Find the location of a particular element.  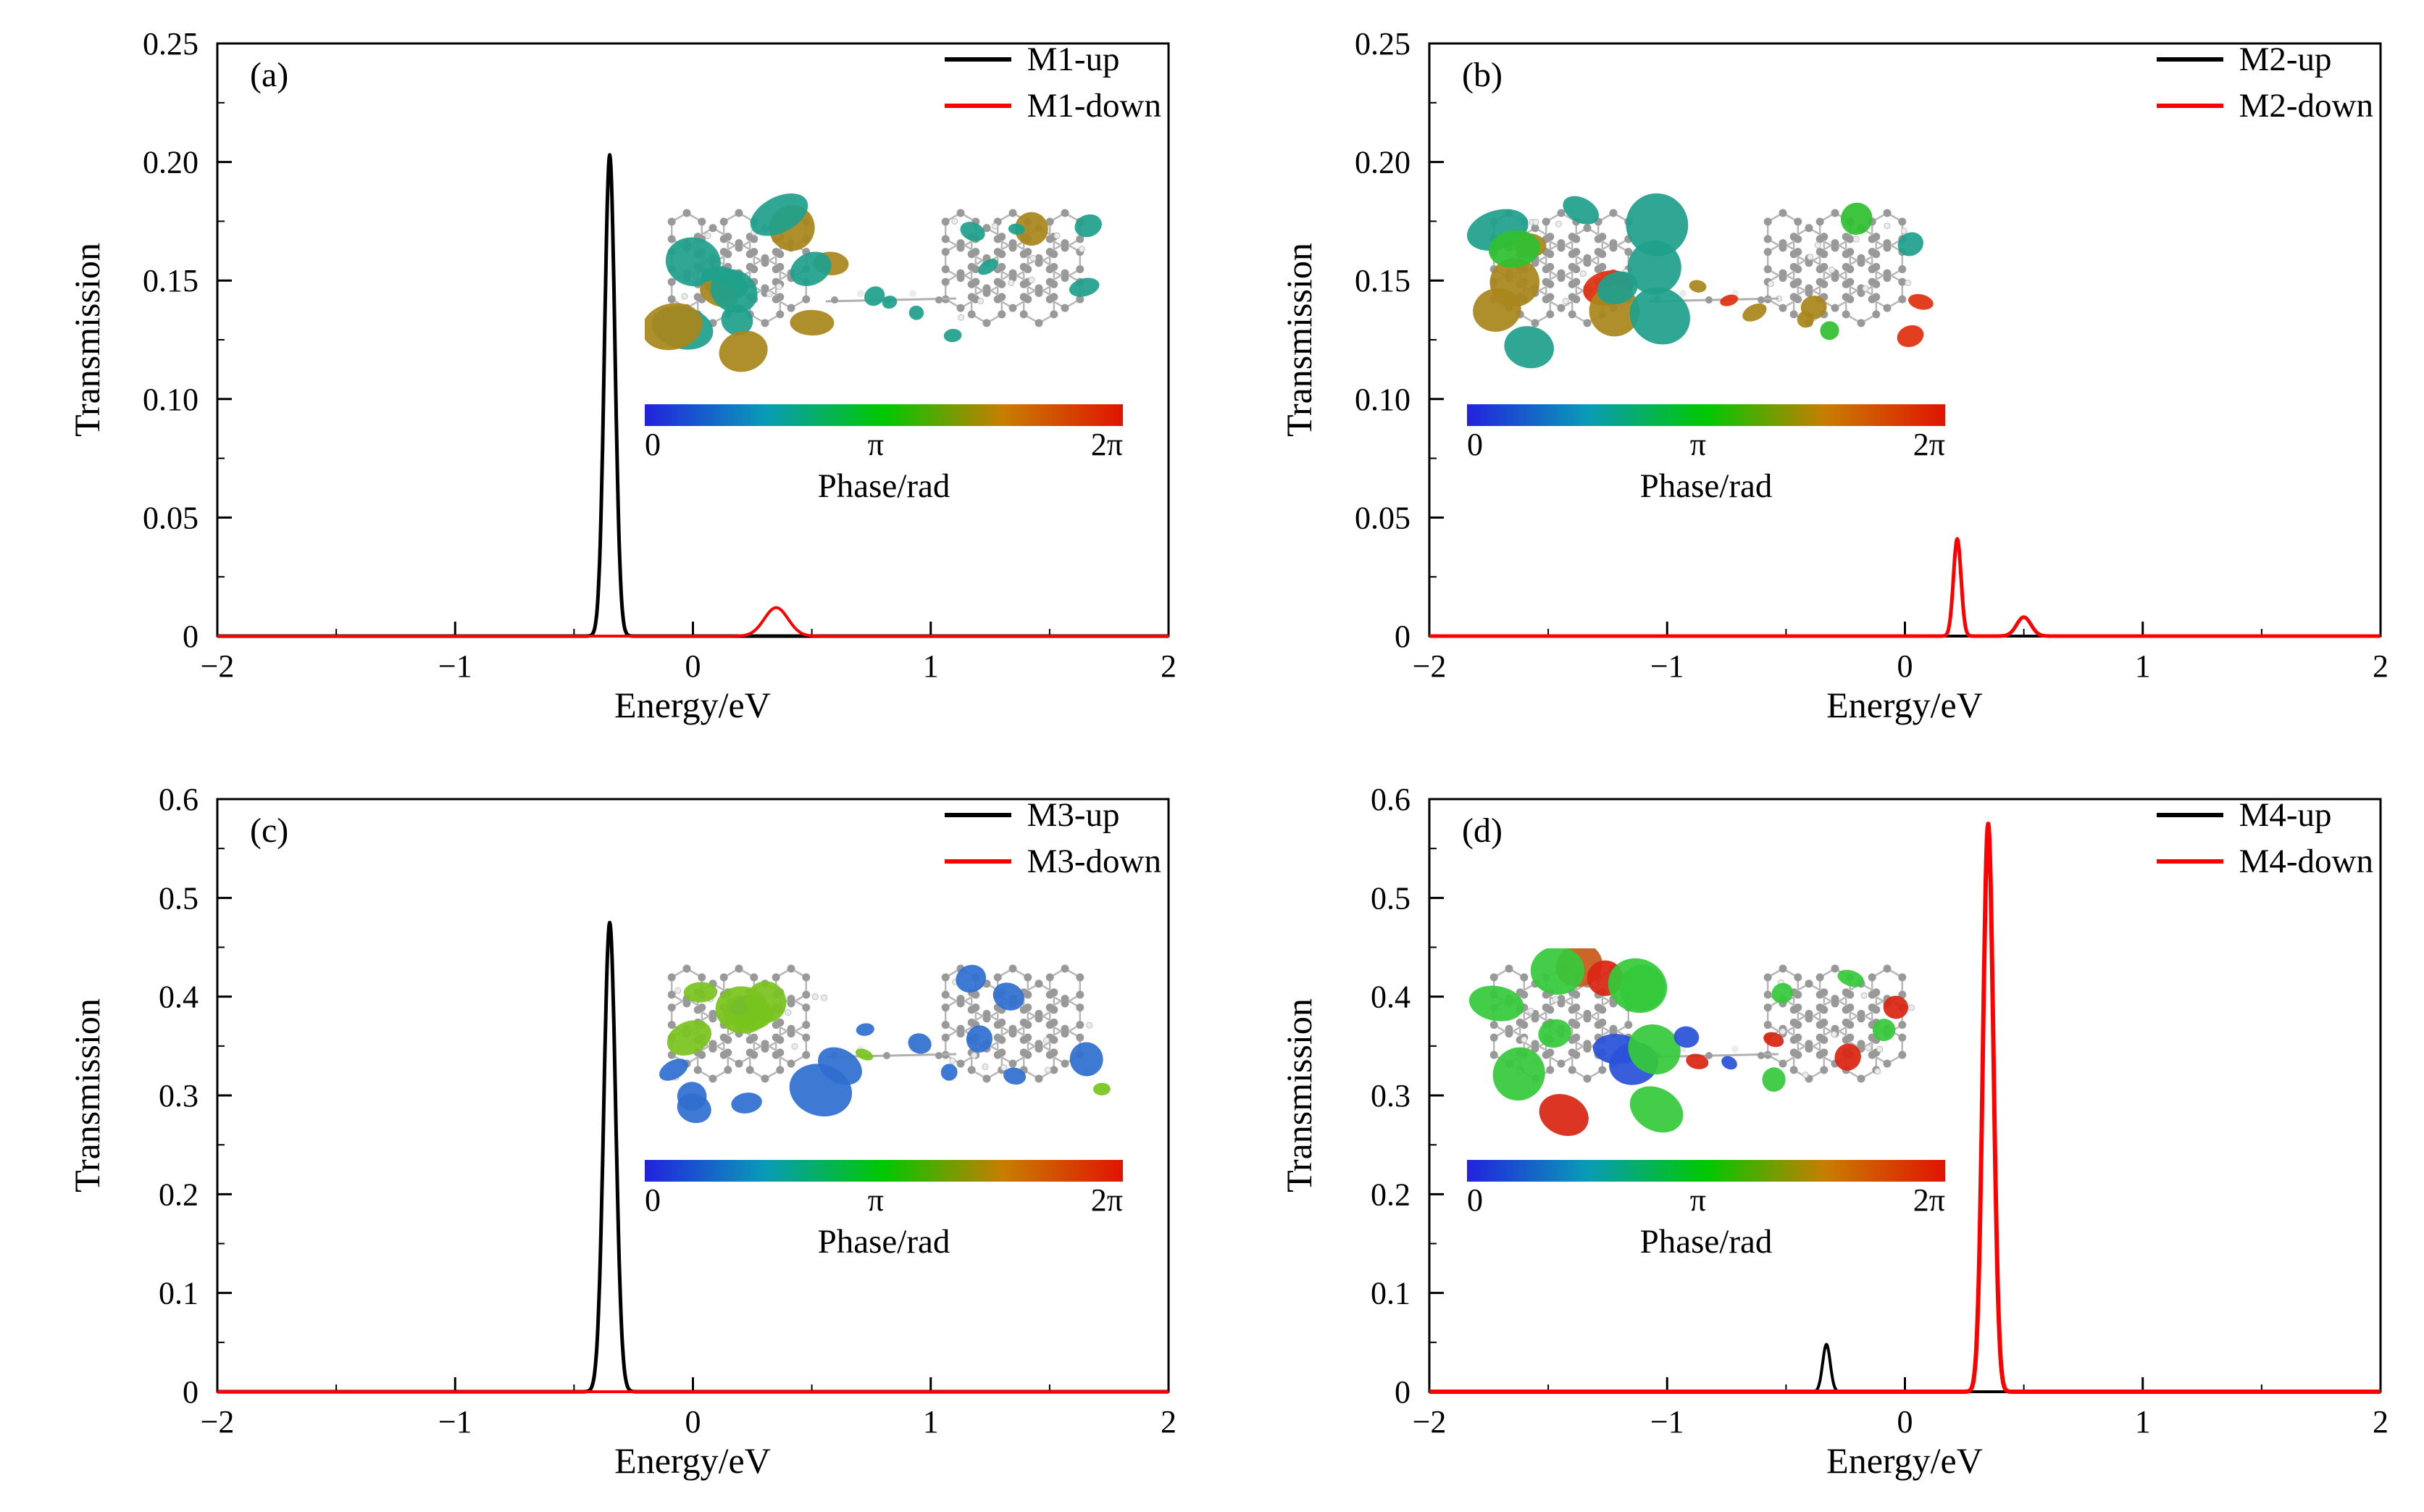

legend-label-down: M4-down is located at coordinates (2306, 861).